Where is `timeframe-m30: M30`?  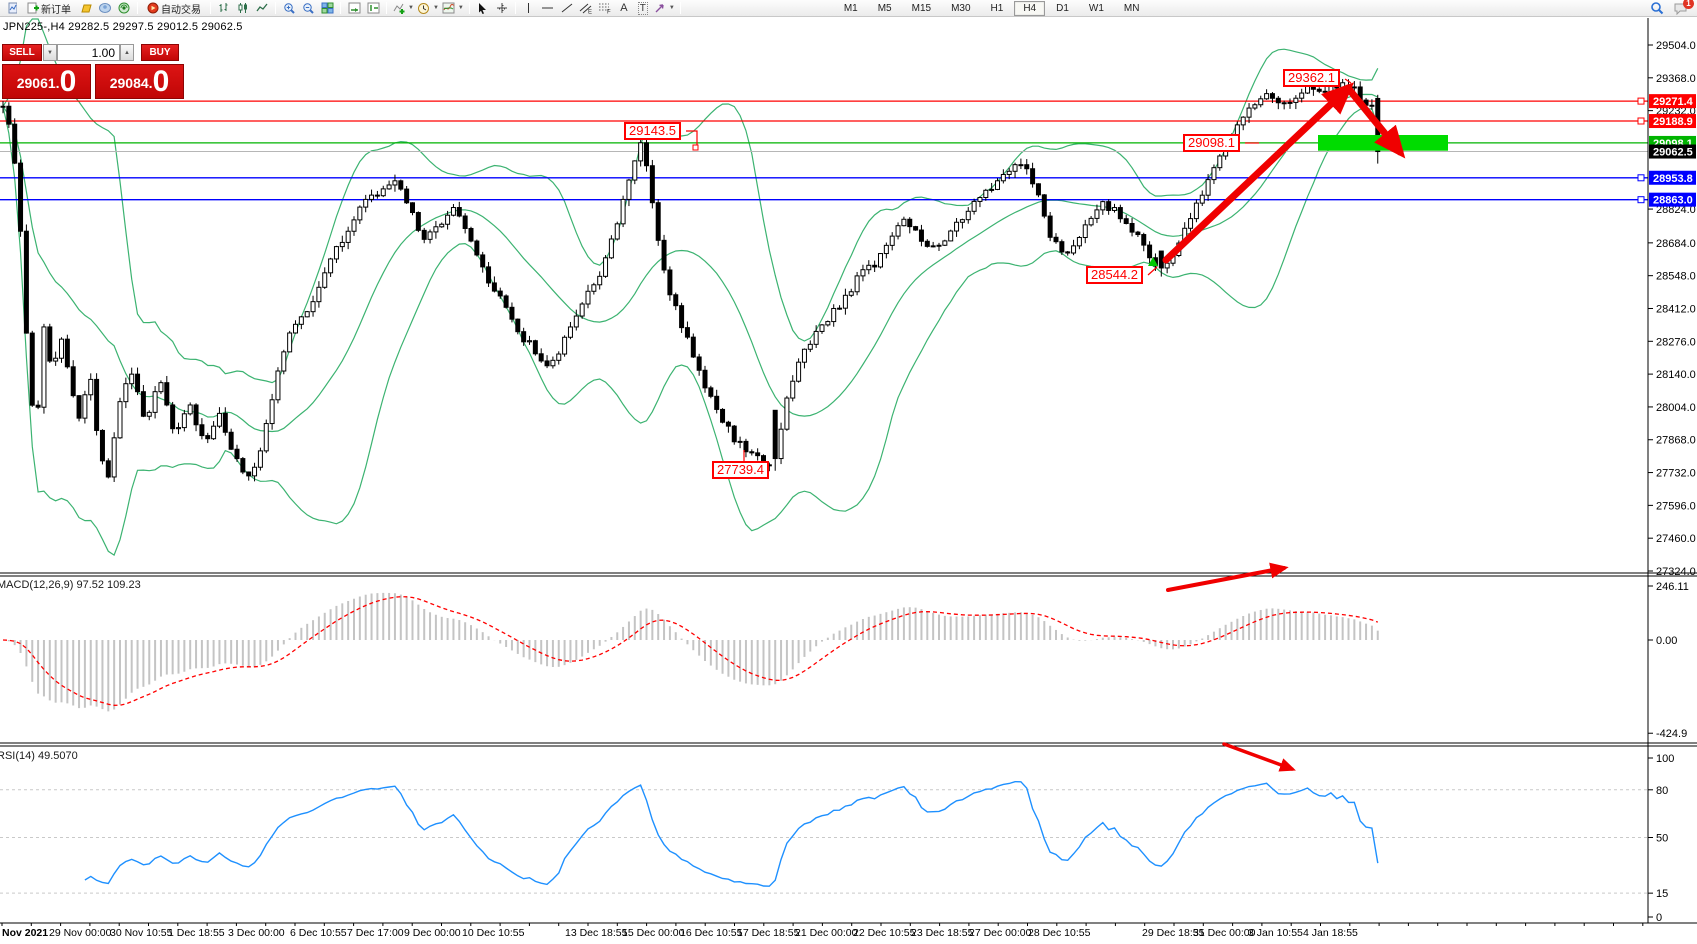
timeframe-m30: M30 is located at coordinates (960, 8).